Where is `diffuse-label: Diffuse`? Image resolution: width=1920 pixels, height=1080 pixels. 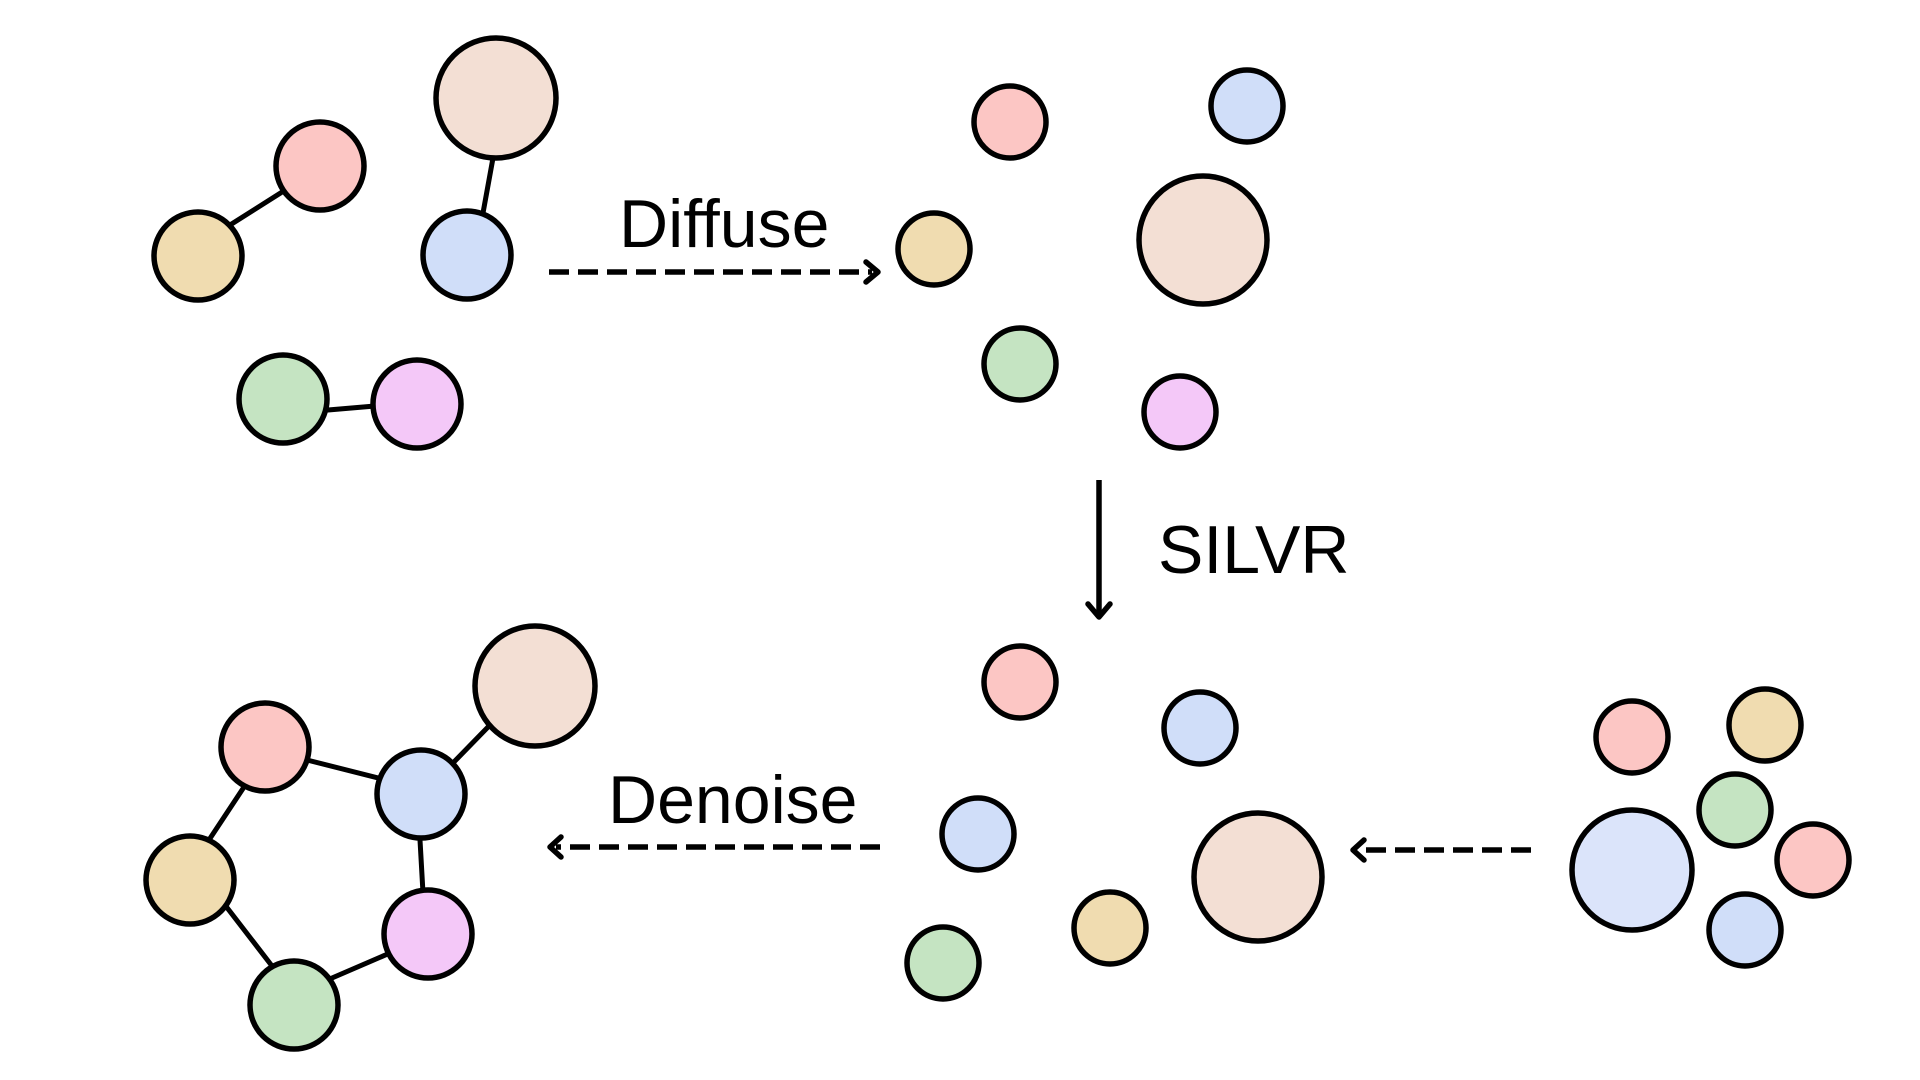 diffuse-label: Diffuse is located at coordinates (724, 224).